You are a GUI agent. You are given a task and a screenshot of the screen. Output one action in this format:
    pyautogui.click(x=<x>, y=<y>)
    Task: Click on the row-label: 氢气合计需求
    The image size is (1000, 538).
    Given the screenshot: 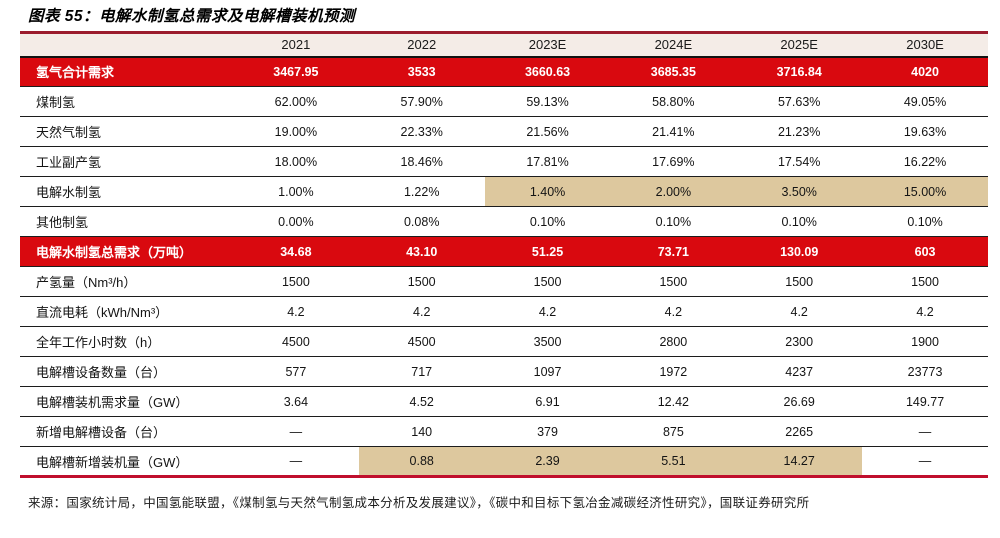 What is the action you would take?
    pyautogui.click(x=75, y=73)
    